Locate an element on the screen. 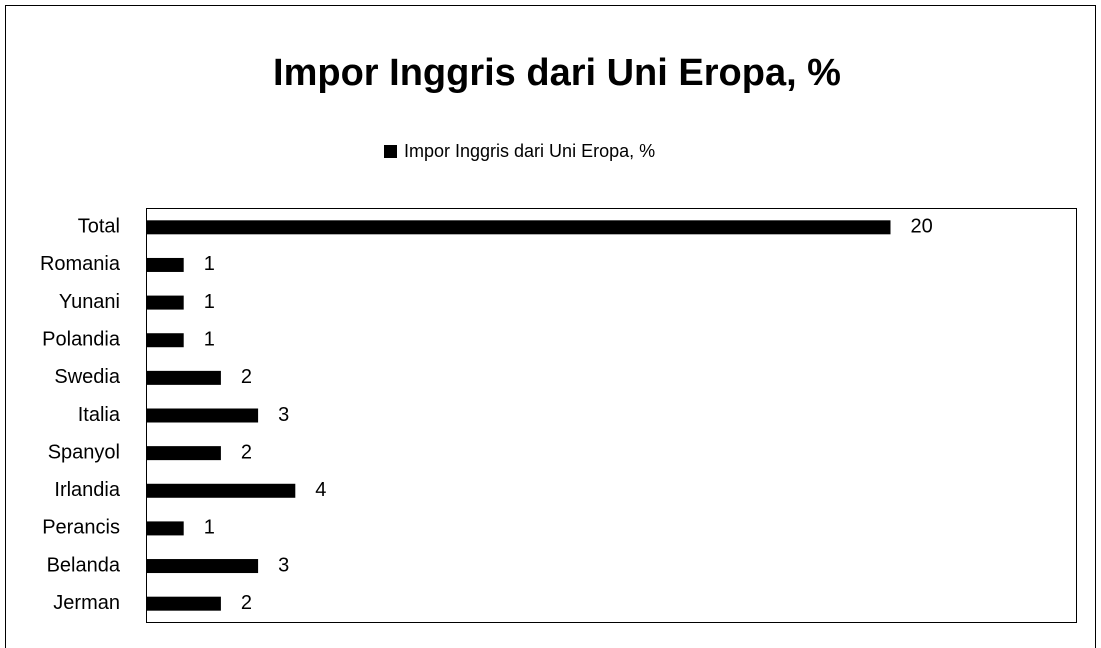 This screenshot has height=648, width=1101. legend-label: Impor Inggris dari Uni Eropa, % is located at coordinates (529, 151).